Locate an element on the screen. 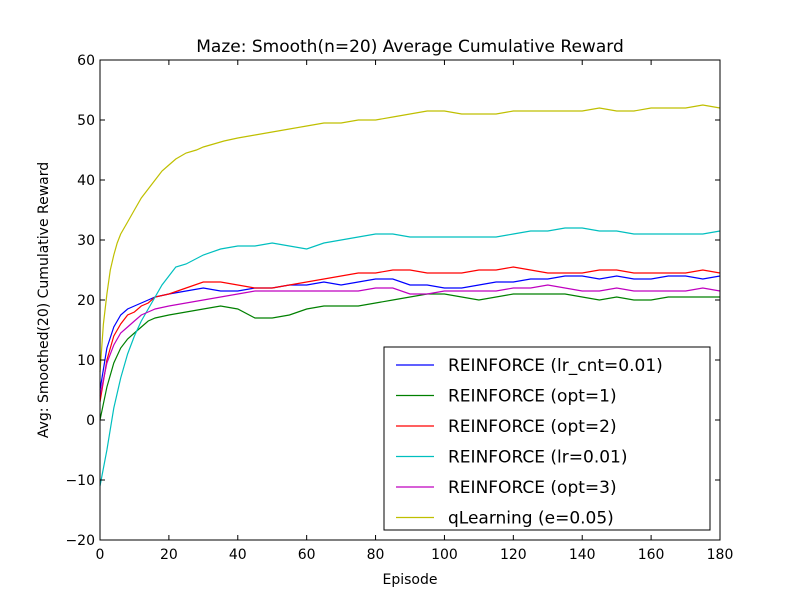  y-tick-label: −20 is located at coordinates (80, 541).